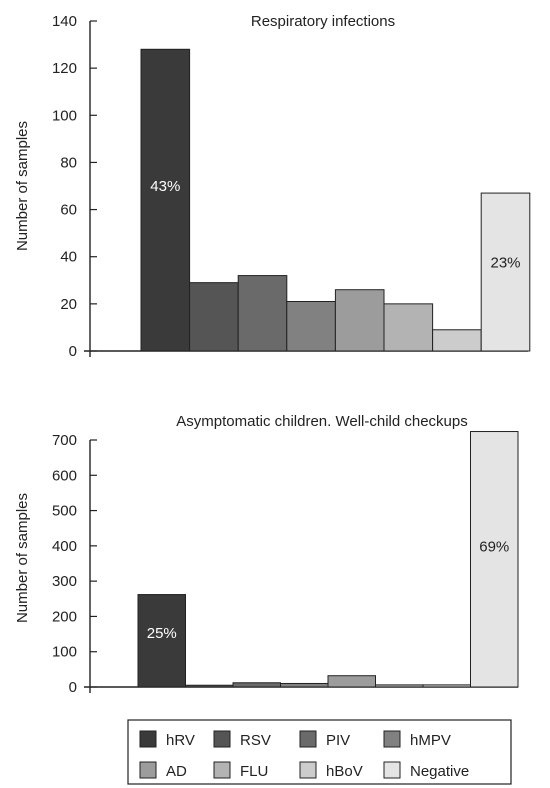 The width and height of the screenshot is (550, 788). I want to click on data-label-negative: 69%, so click(494, 547).